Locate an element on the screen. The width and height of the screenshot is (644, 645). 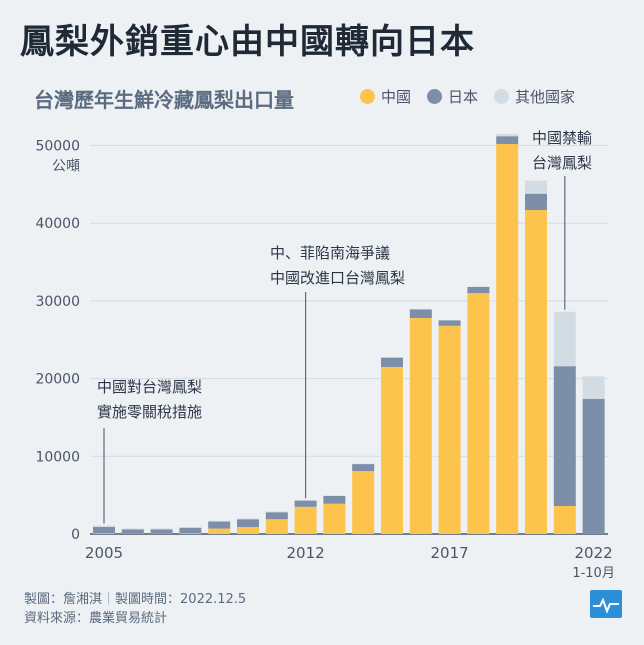
legend: 中國 日本 其他國家 is located at coordinates (467, 96).